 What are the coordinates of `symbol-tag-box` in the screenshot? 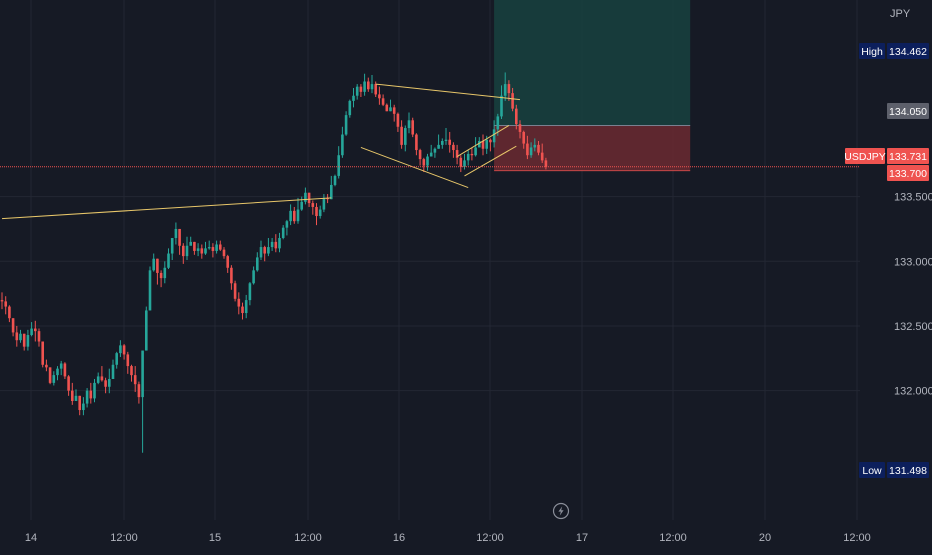 It's located at (865, 156).